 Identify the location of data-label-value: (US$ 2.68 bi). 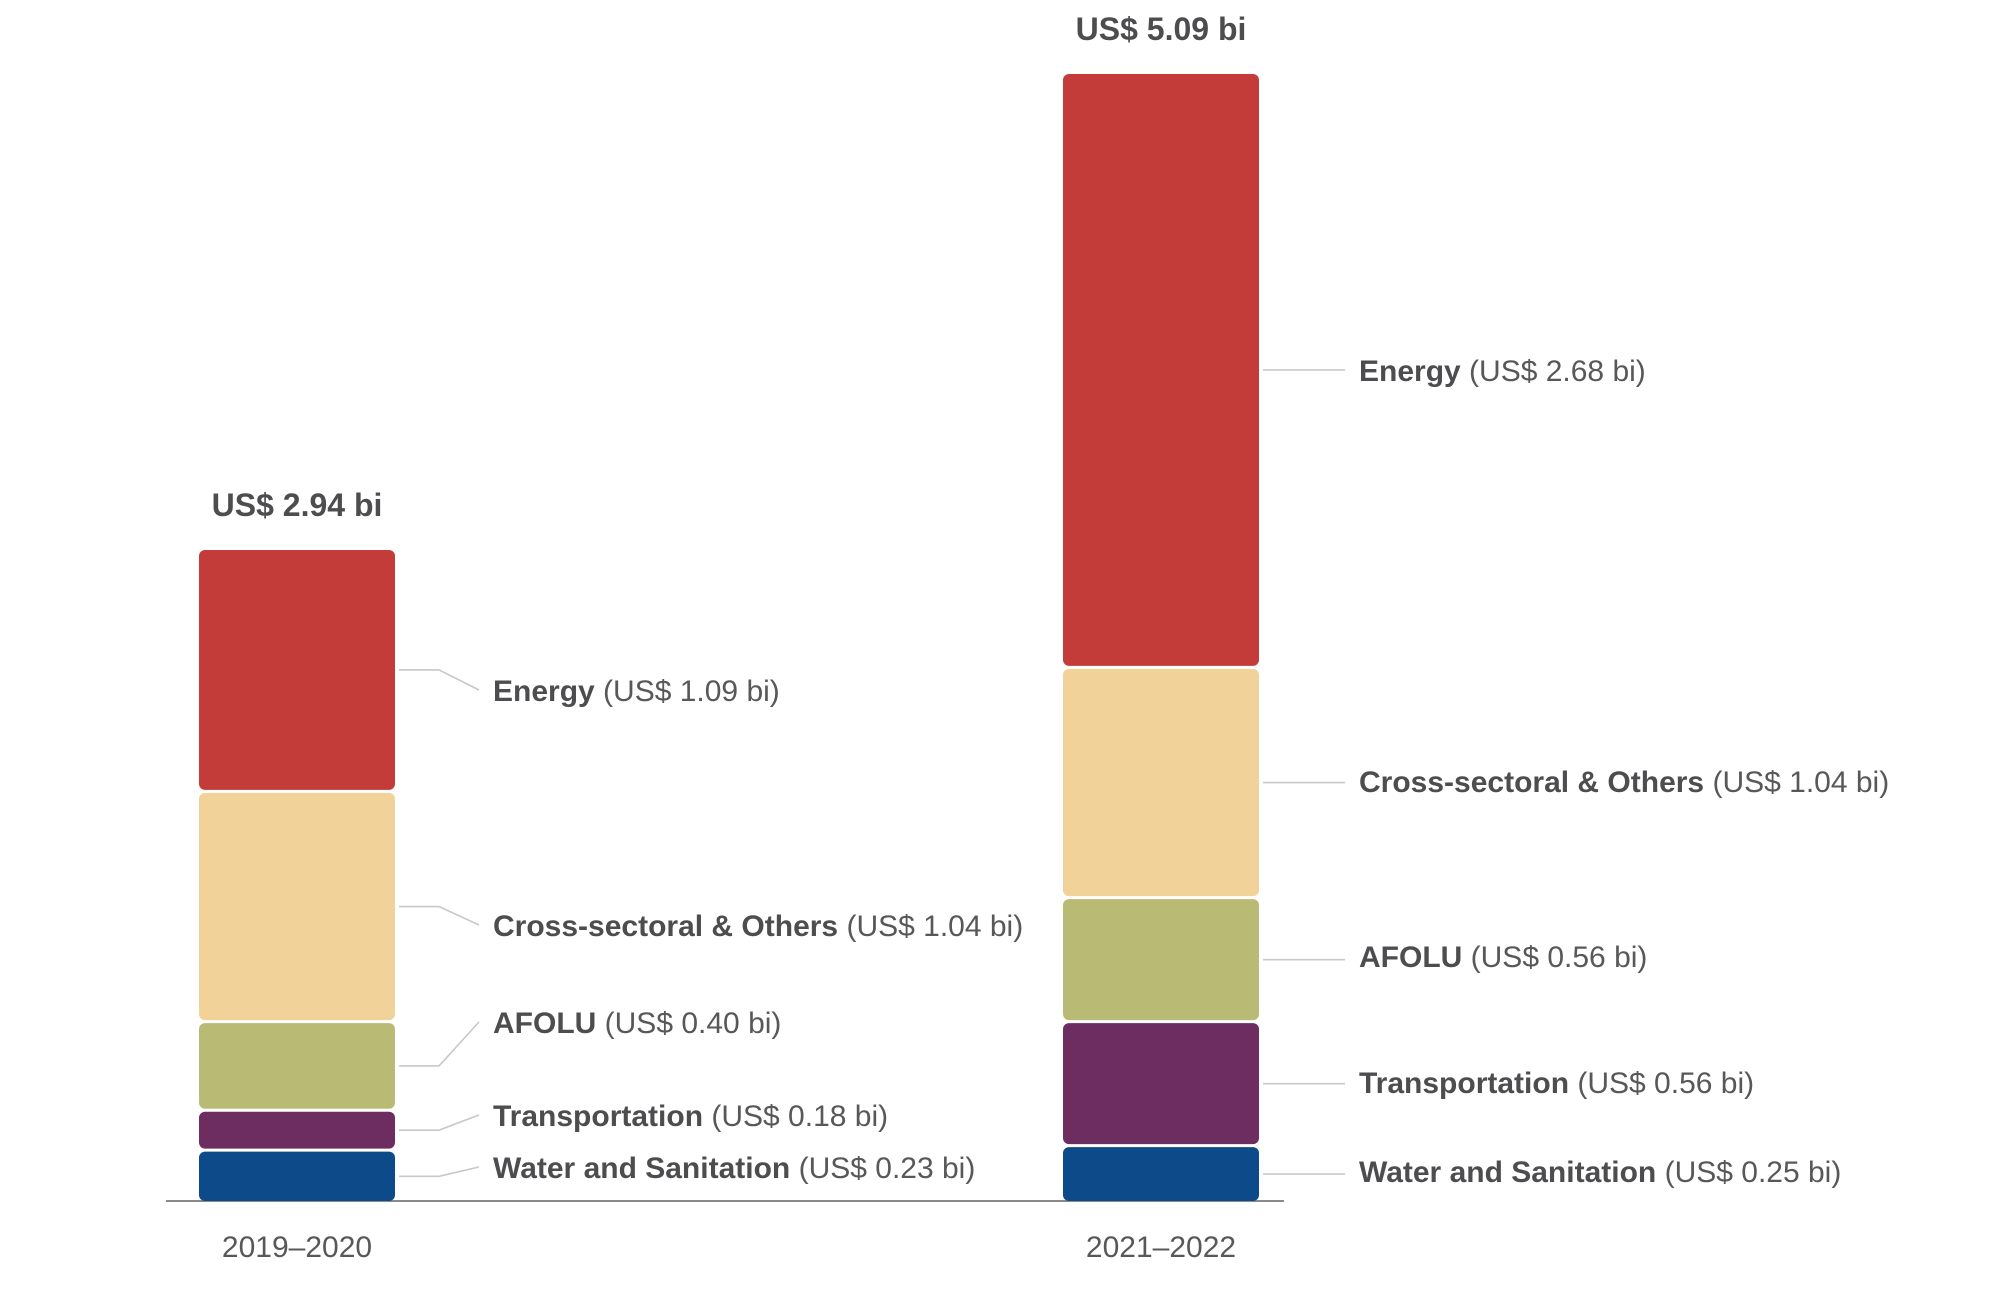
(1557, 371).